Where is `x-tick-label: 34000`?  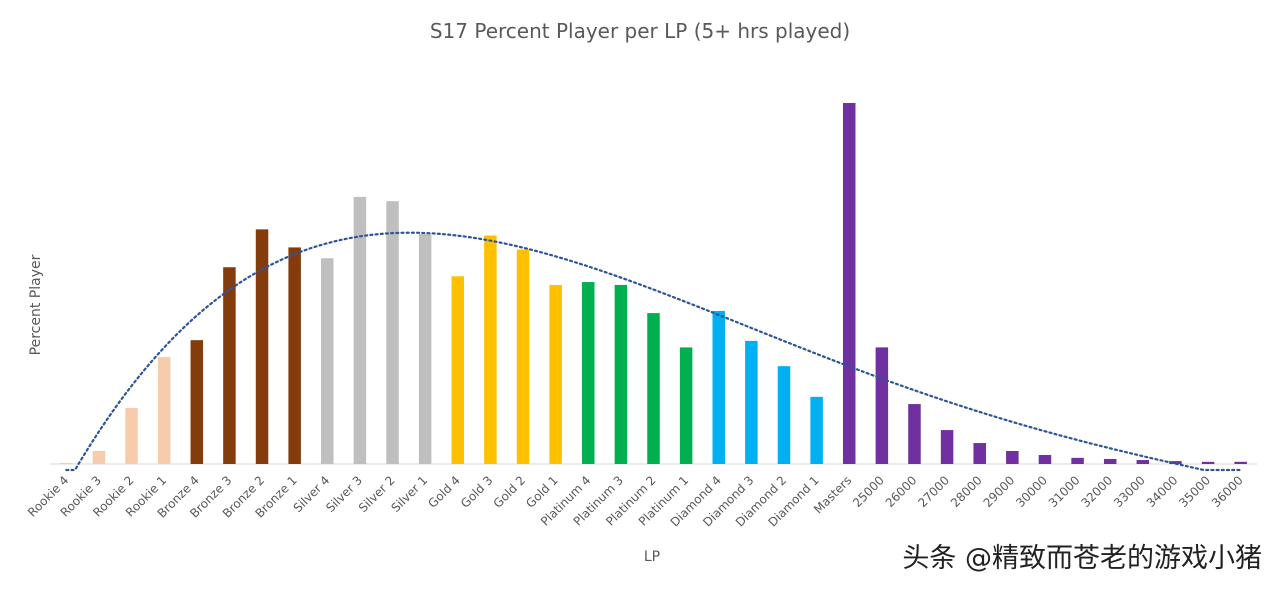
x-tick-label: 34000 is located at coordinates (1162, 491).